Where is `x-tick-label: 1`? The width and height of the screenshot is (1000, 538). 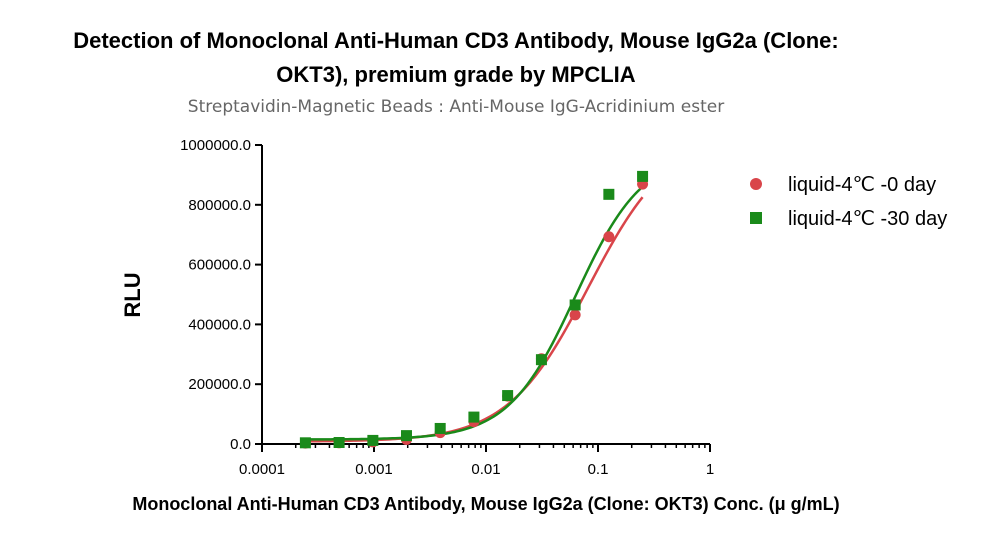
x-tick-label: 1 is located at coordinates (710, 469).